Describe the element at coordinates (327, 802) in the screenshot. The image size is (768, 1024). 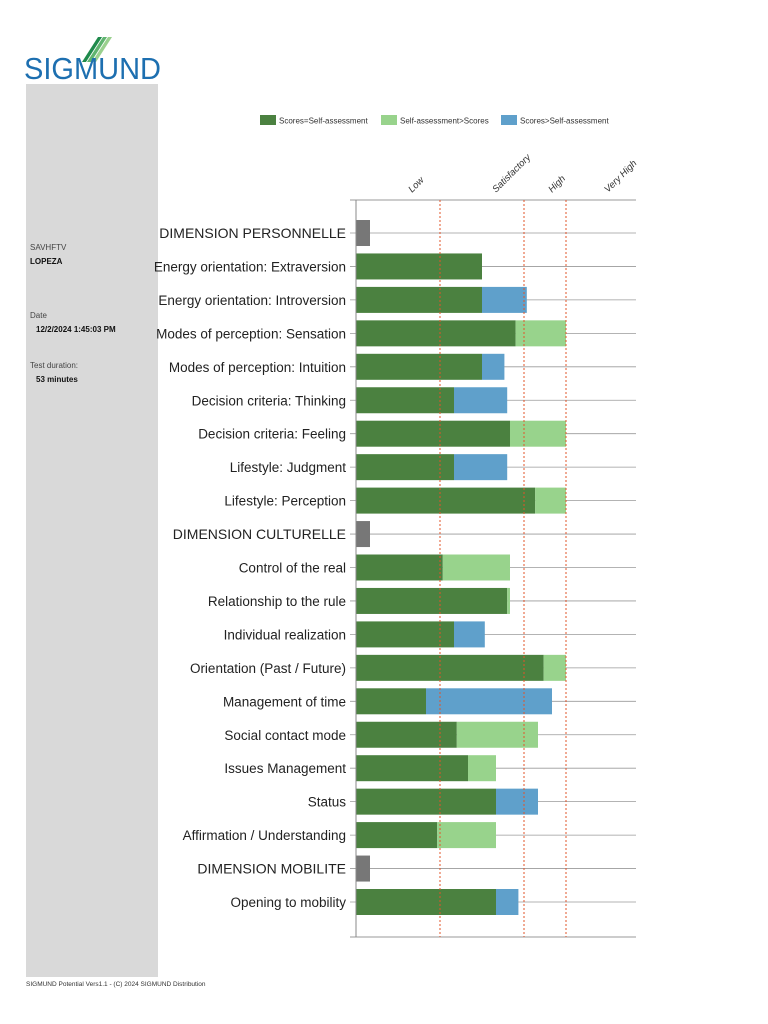
I see `row-label-17: Status` at that location.